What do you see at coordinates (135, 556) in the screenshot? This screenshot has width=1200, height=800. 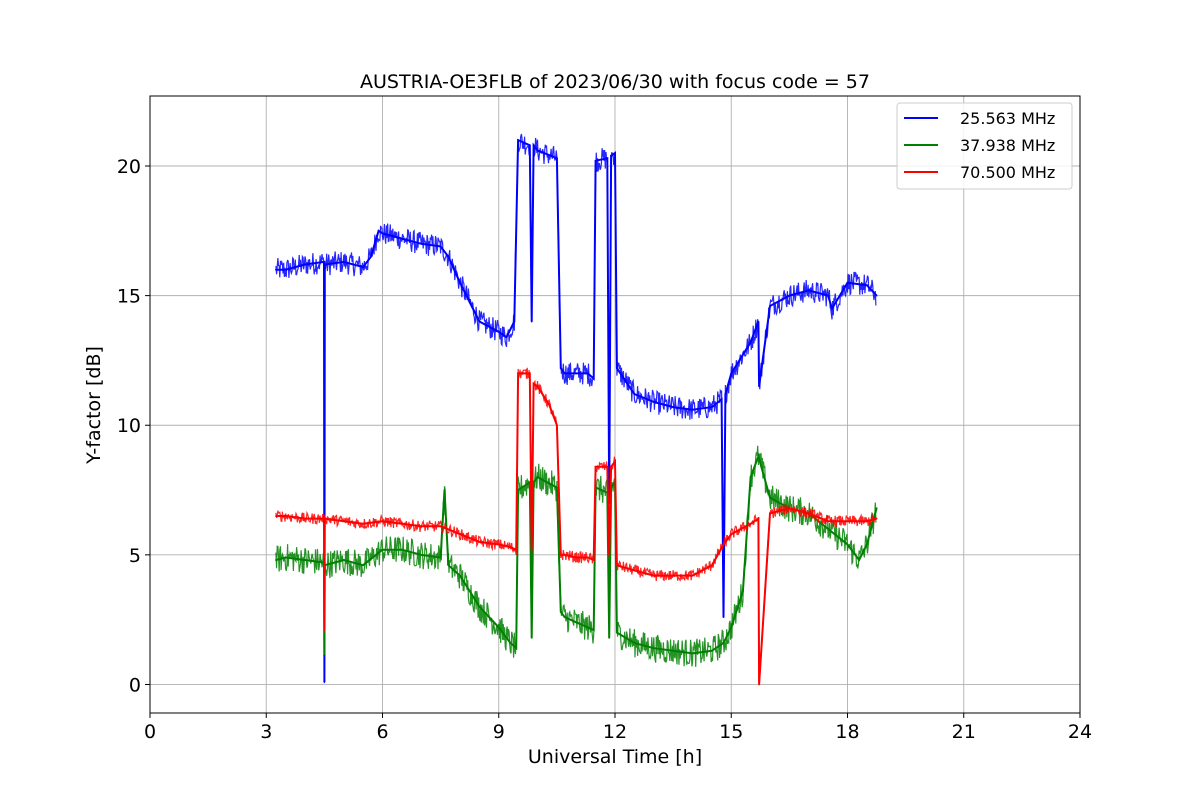 I see `y-tick-label: 5` at bounding box center [135, 556].